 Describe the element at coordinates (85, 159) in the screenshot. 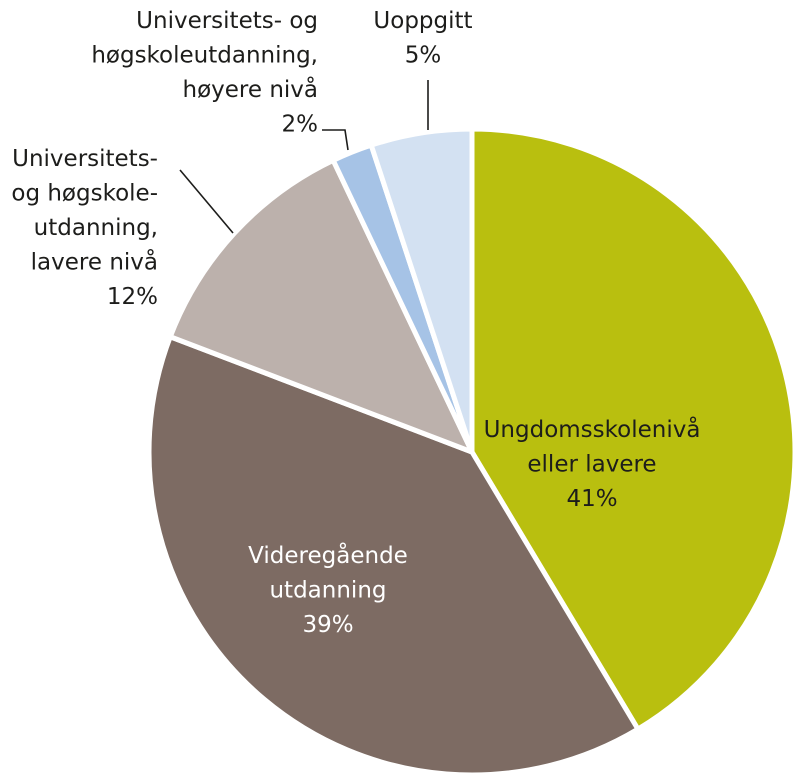

I see `slice-label-2-line-0: Universitets-` at that location.